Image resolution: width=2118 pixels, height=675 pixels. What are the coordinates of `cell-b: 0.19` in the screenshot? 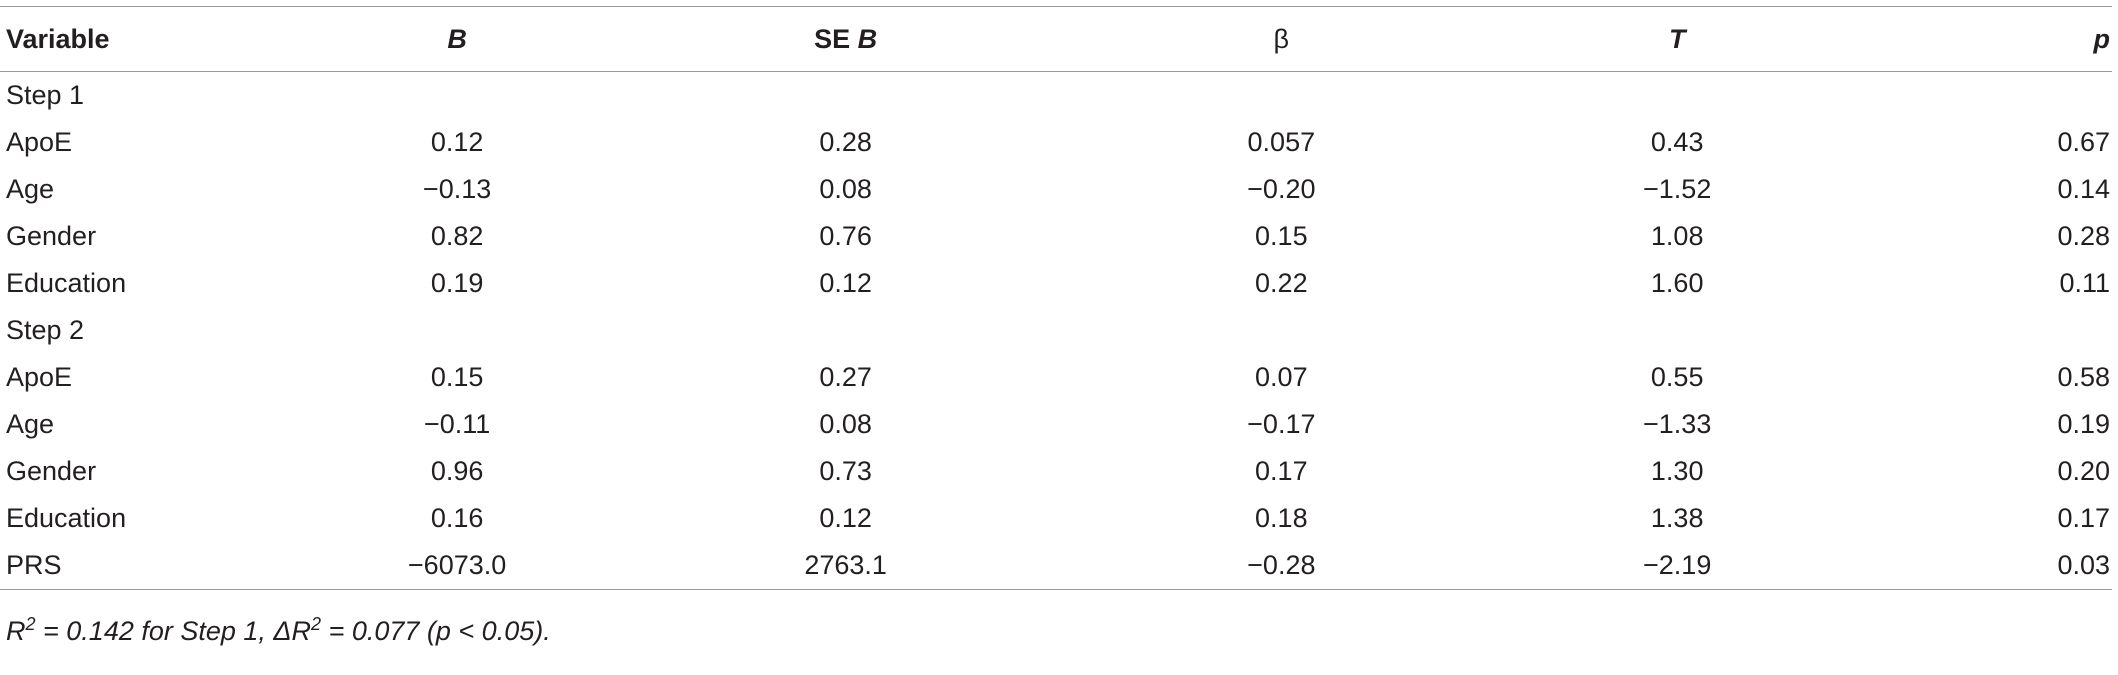 It's located at (457, 283).